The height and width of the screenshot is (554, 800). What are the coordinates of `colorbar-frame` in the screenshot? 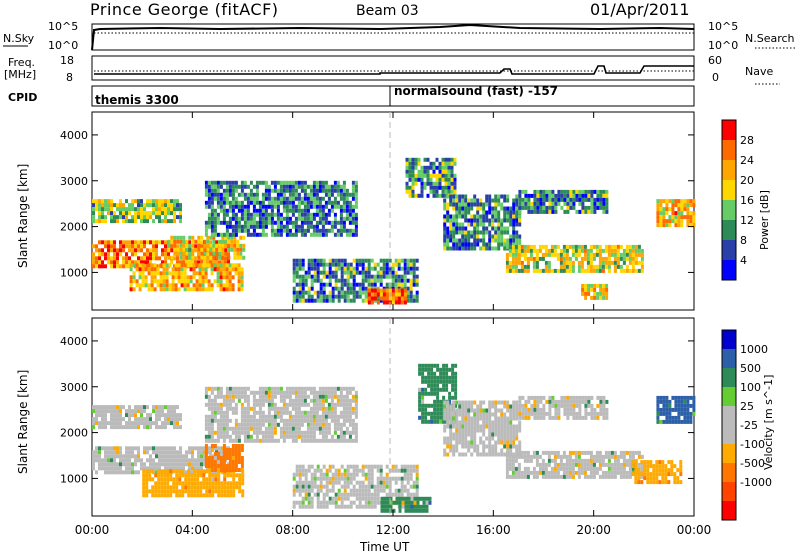 It's located at (729, 200).